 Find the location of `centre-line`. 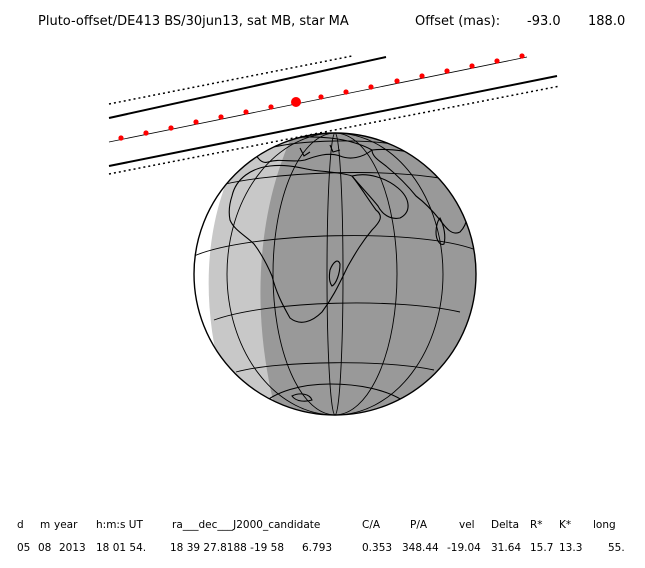

centre-line is located at coordinates (318, 99).